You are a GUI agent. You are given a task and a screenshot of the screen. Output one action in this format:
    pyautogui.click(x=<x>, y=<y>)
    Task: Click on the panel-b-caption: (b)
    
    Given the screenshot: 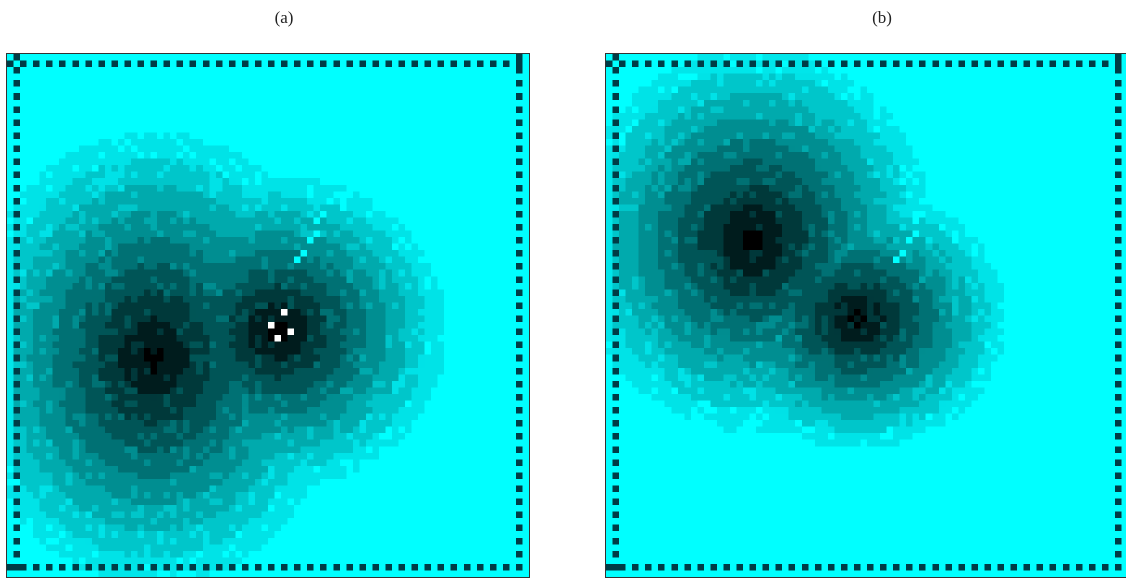 What is the action you would take?
    pyautogui.click(x=882, y=17)
    